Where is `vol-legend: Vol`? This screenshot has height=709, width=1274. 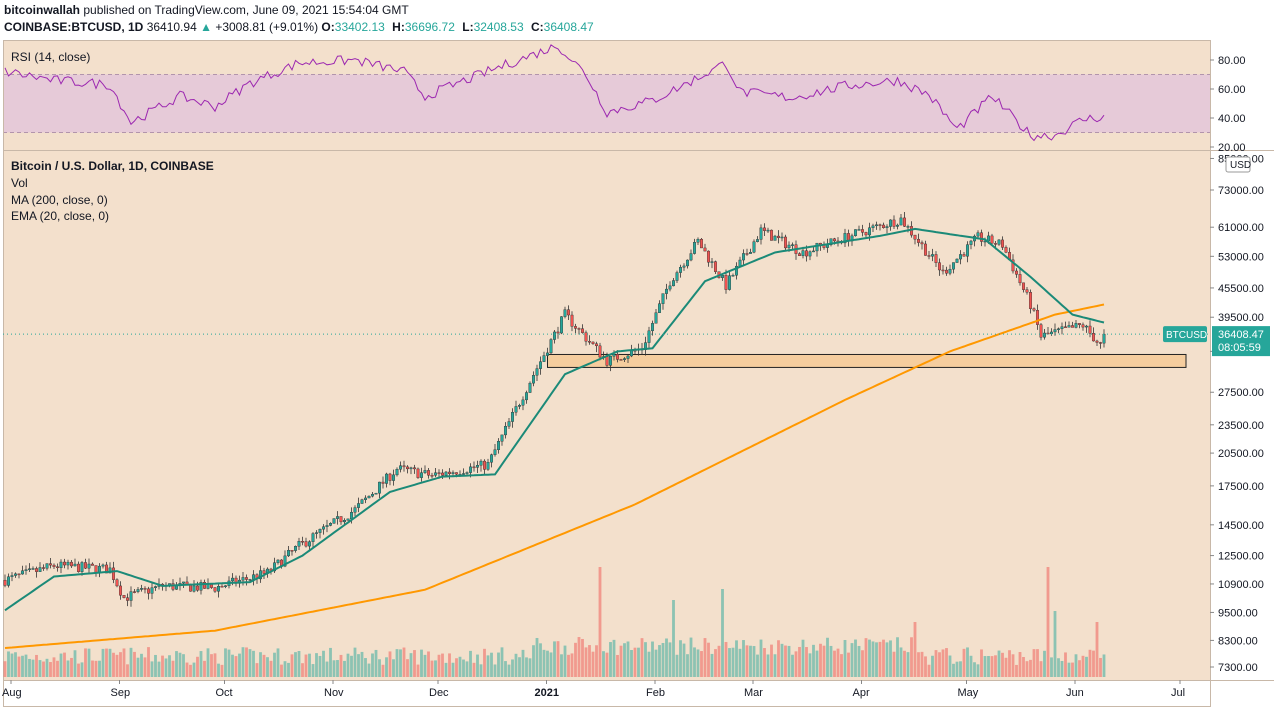
vol-legend: Vol is located at coordinates (19, 183).